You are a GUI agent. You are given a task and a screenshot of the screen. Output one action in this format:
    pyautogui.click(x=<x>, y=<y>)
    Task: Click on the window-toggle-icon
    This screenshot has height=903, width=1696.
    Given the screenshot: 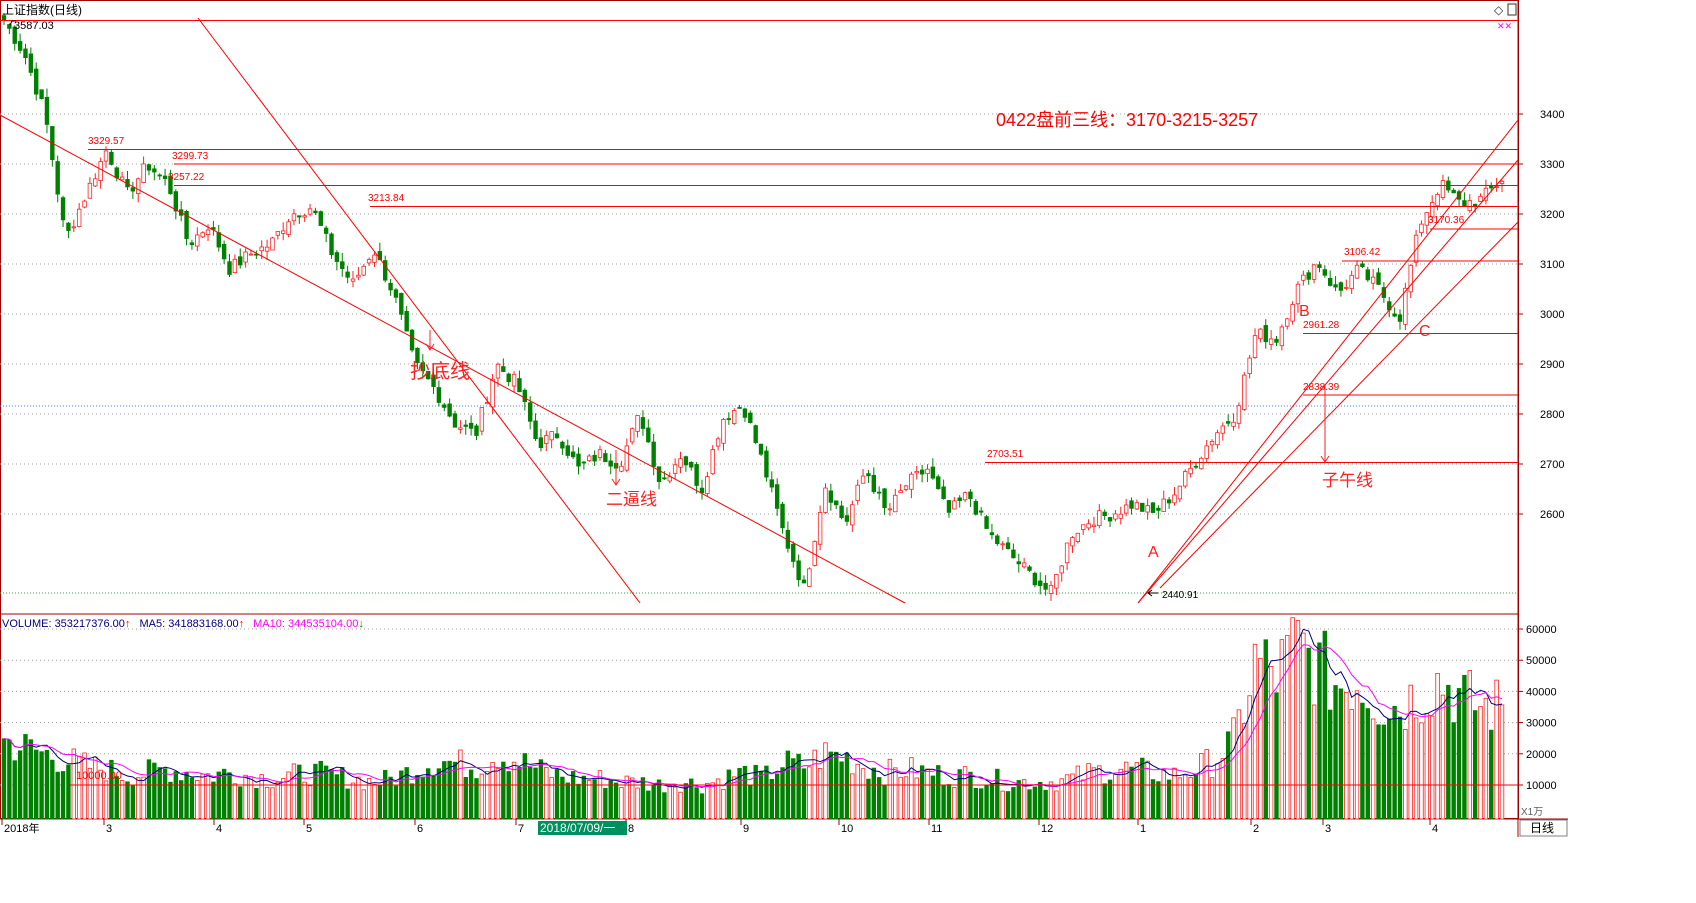 What is the action you would take?
    pyautogui.click(x=1512, y=9)
    